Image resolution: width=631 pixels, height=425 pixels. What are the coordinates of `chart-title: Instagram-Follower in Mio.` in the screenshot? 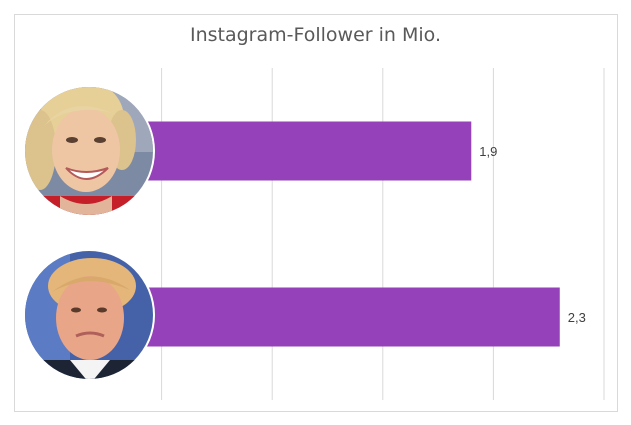 It's located at (315, 35).